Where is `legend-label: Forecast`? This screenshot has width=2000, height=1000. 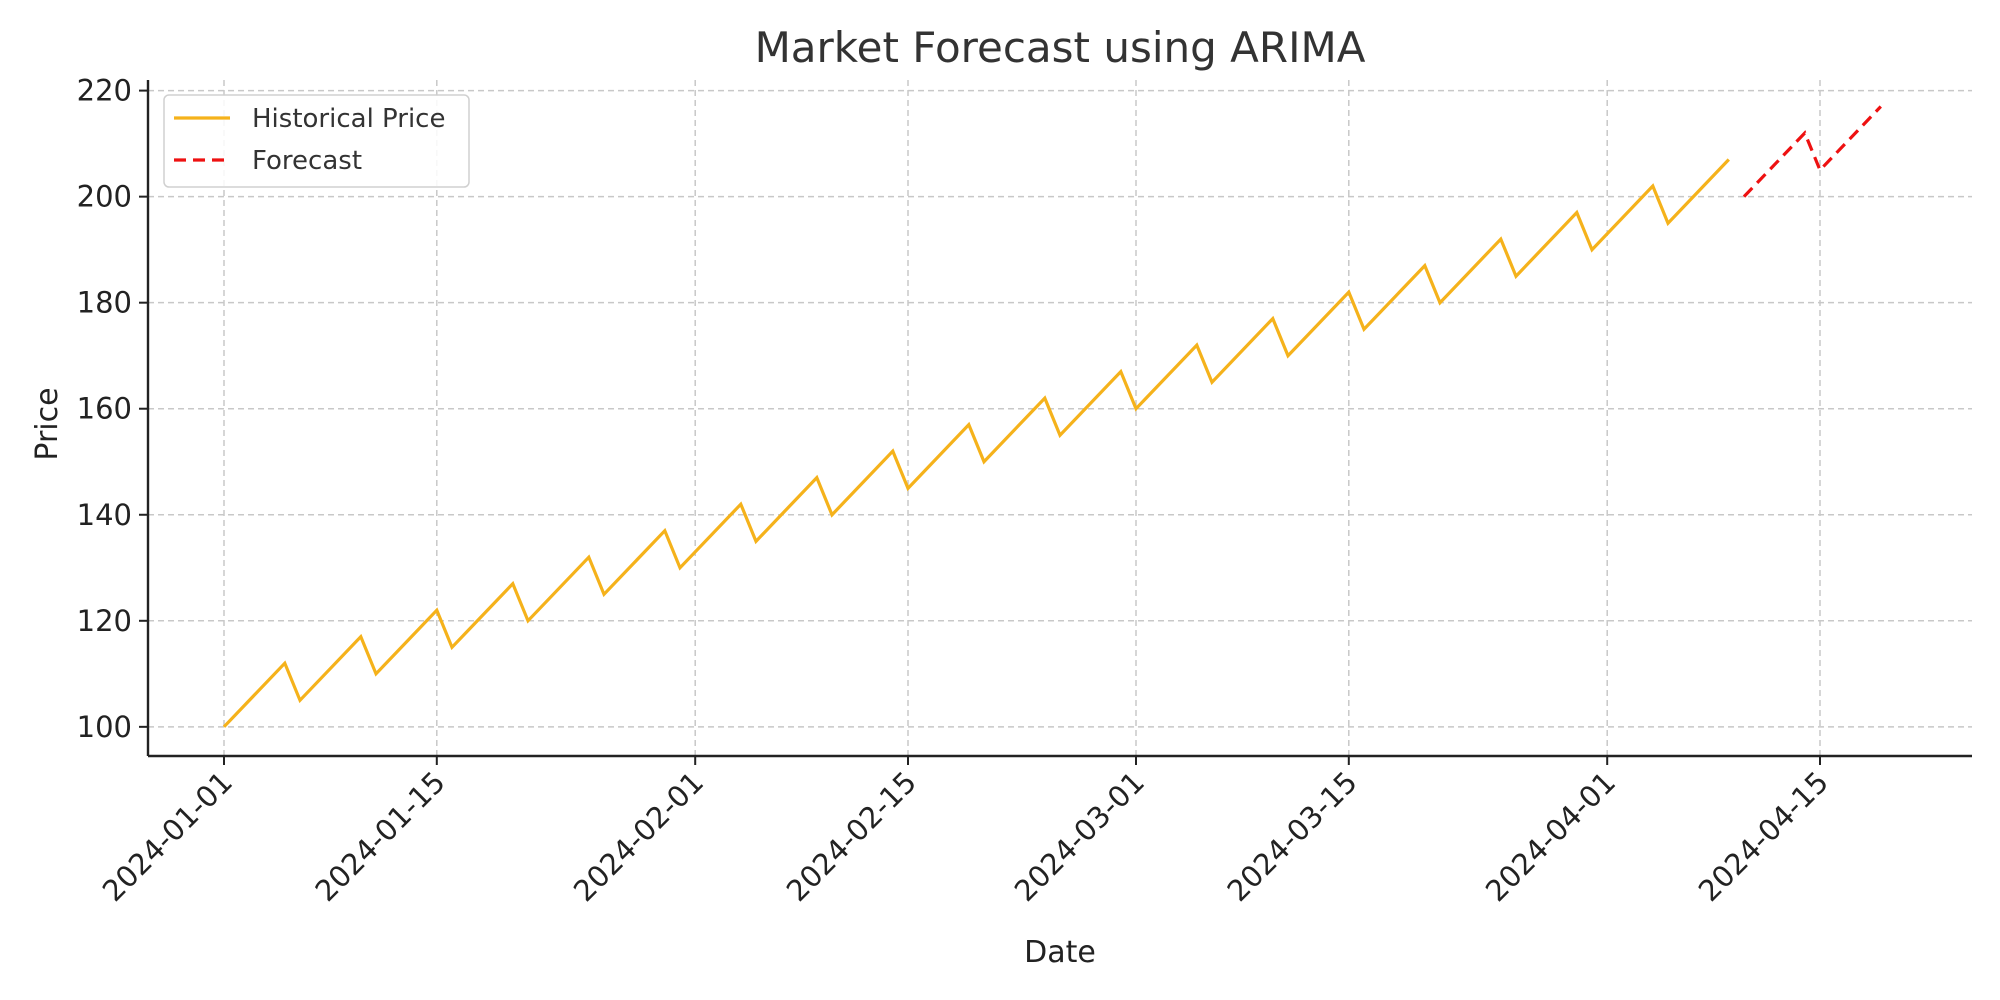
legend-label: Forecast is located at coordinates (307, 161).